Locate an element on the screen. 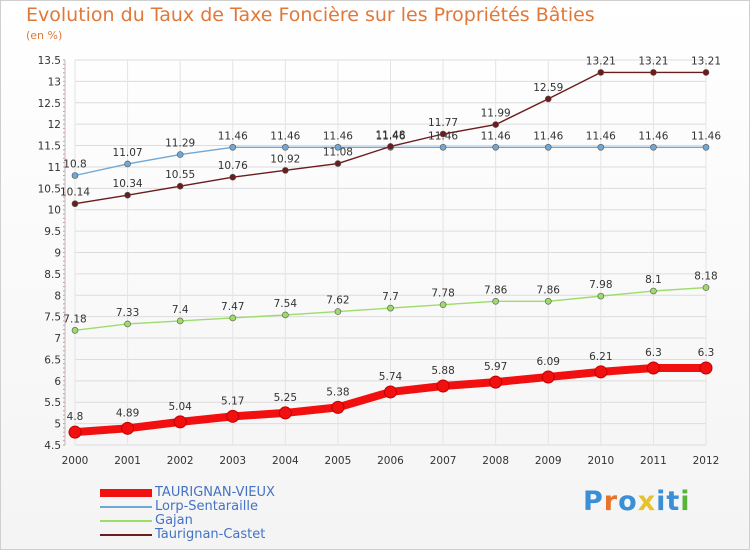 The image size is (750, 550). y-tick-label: 8.5 is located at coordinates (52, 275).